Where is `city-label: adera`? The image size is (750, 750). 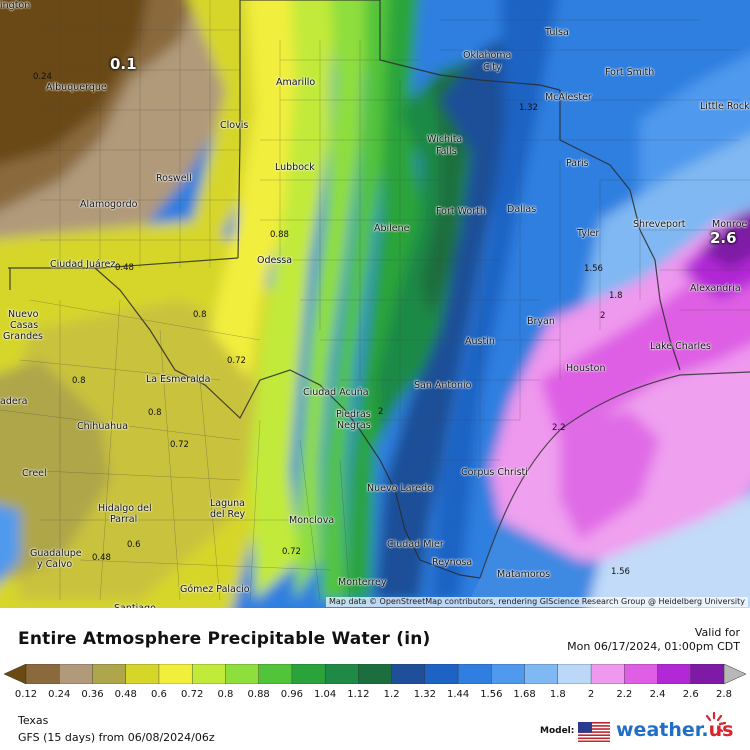 city-label: adera is located at coordinates (14, 401).